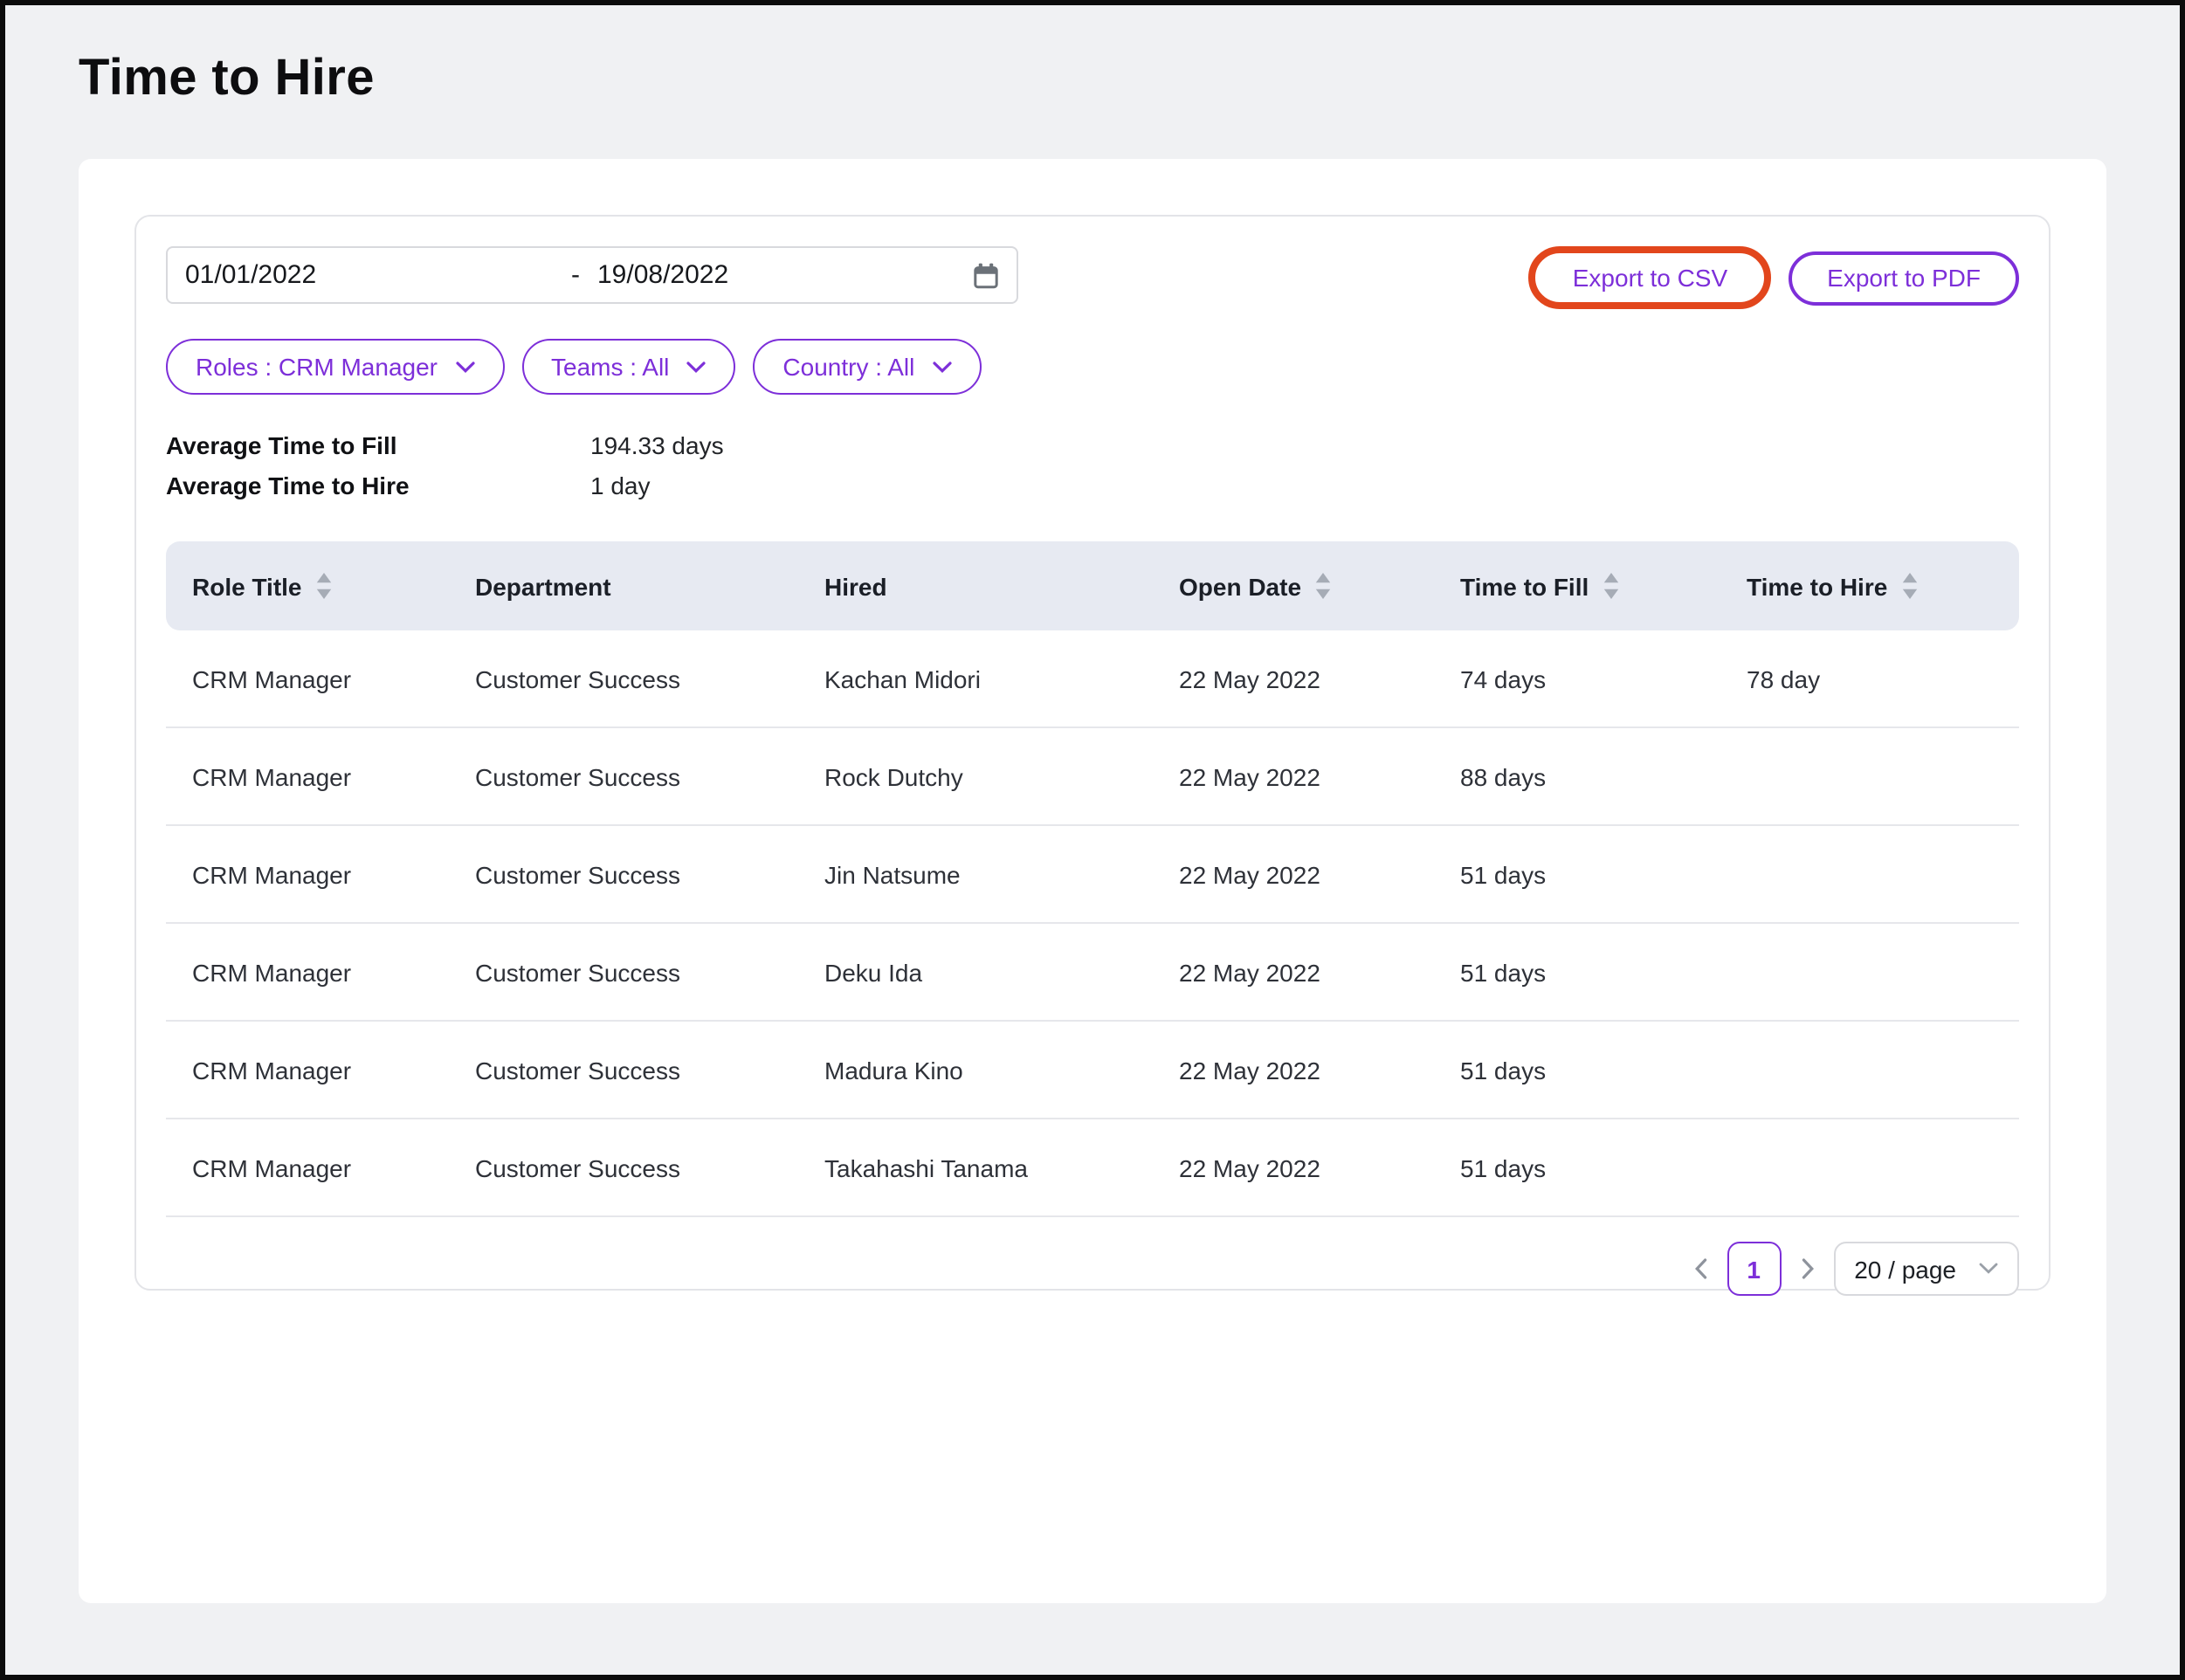 The width and height of the screenshot is (2185, 1680). What do you see at coordinates (892, 874) in the screenshot?
I see `cell-hired: Jin Natsume` at bounding box center [892, 874].